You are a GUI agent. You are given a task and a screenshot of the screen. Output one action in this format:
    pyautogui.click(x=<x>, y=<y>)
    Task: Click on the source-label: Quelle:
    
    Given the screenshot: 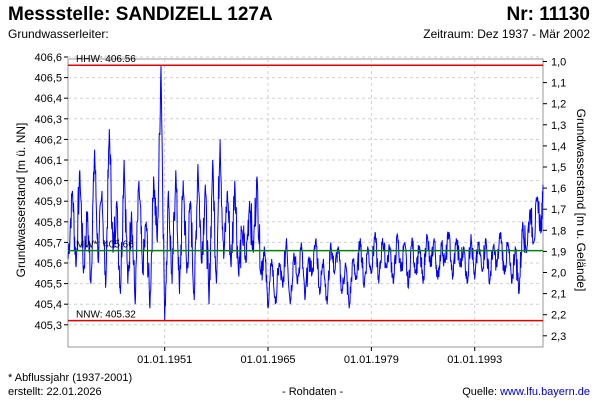 What is the action you would take?
    pyautogui.click(x=481, y=392)
    